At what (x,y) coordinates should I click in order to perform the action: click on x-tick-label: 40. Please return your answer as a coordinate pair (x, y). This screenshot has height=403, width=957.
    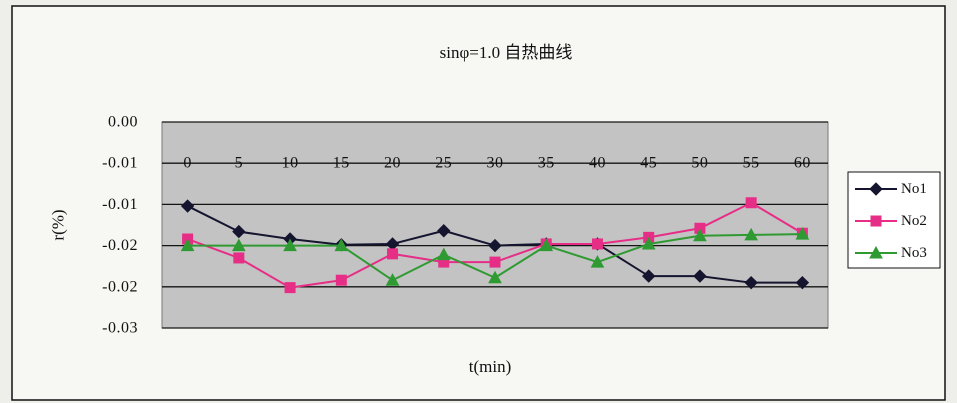
    Looking at the image, I should click on (597, 163).